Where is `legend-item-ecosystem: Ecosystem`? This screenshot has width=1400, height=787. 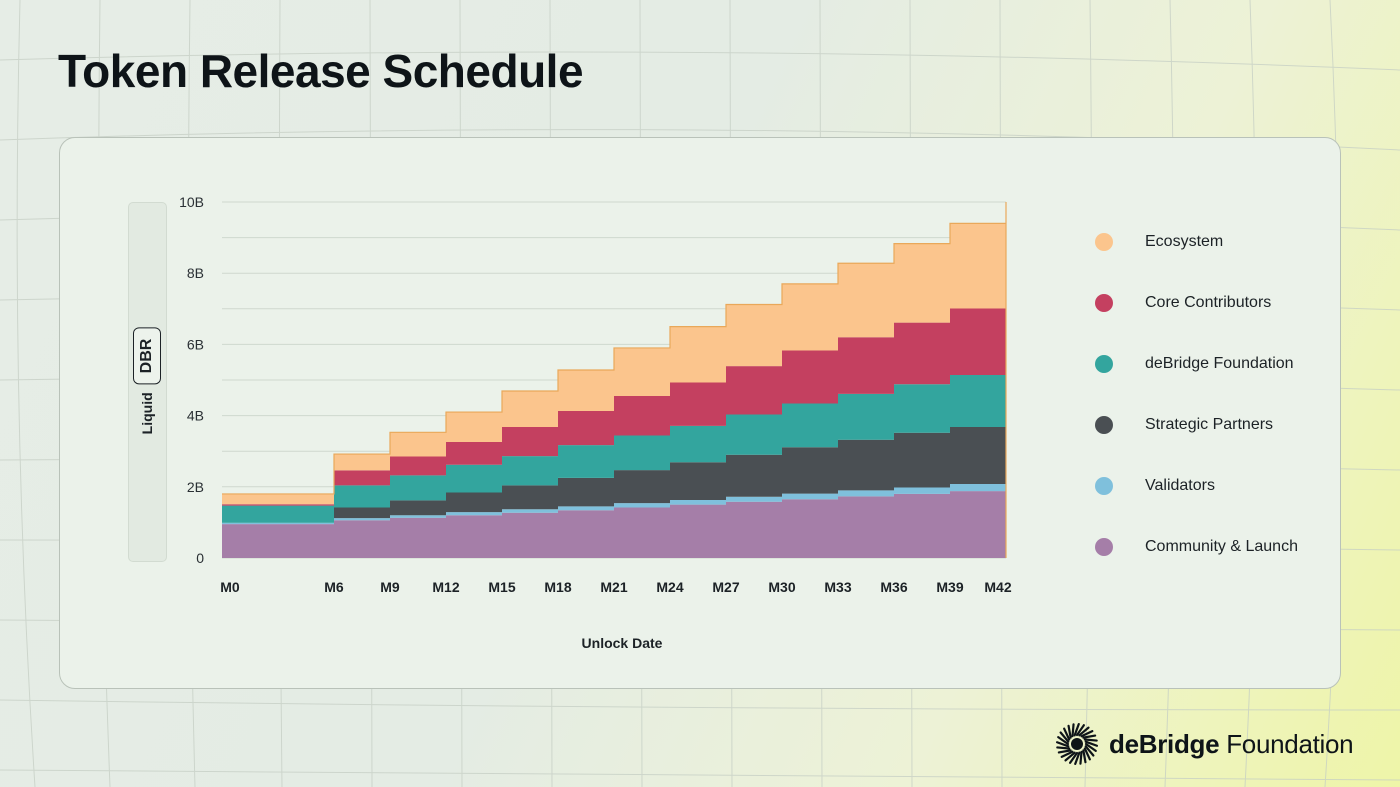 legend-item-ecosystem: Ecosystem is located at coordinates (1210, 242).